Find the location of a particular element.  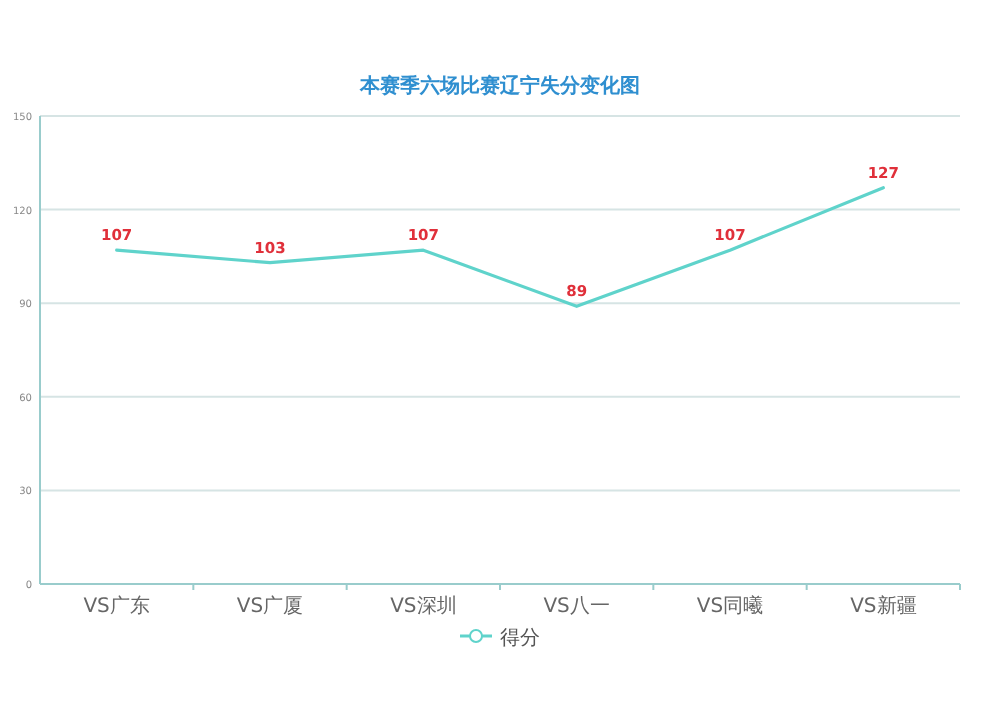

x-tick-label: VS新疆 is located at coordinates (883, 606).